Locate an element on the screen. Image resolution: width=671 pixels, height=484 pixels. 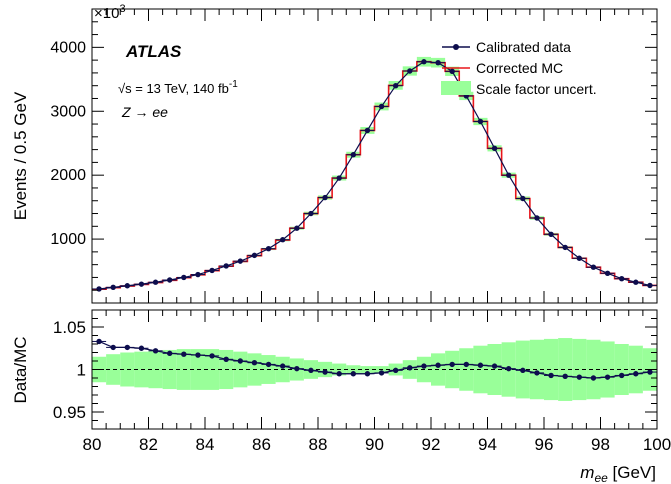
x-axis-label: mee [GeV] is located at coordinates (618, 473).